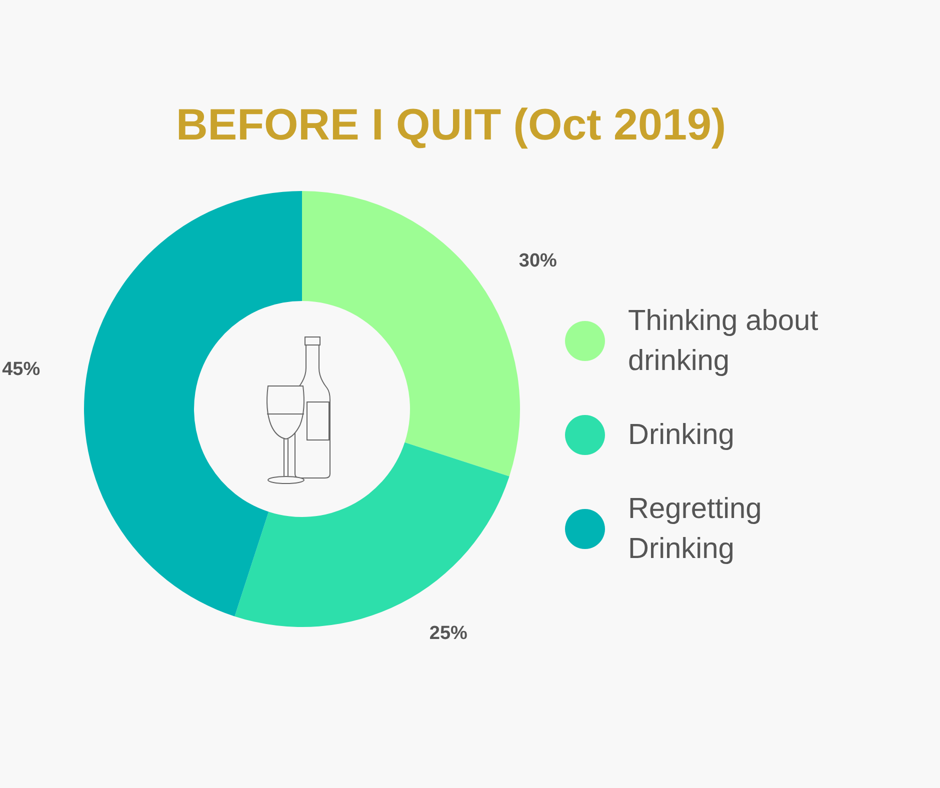  What do you see at coordinates (695, 509) in the screenshot?
I see `category-label: Regretting` at bounding box center [695, 509].